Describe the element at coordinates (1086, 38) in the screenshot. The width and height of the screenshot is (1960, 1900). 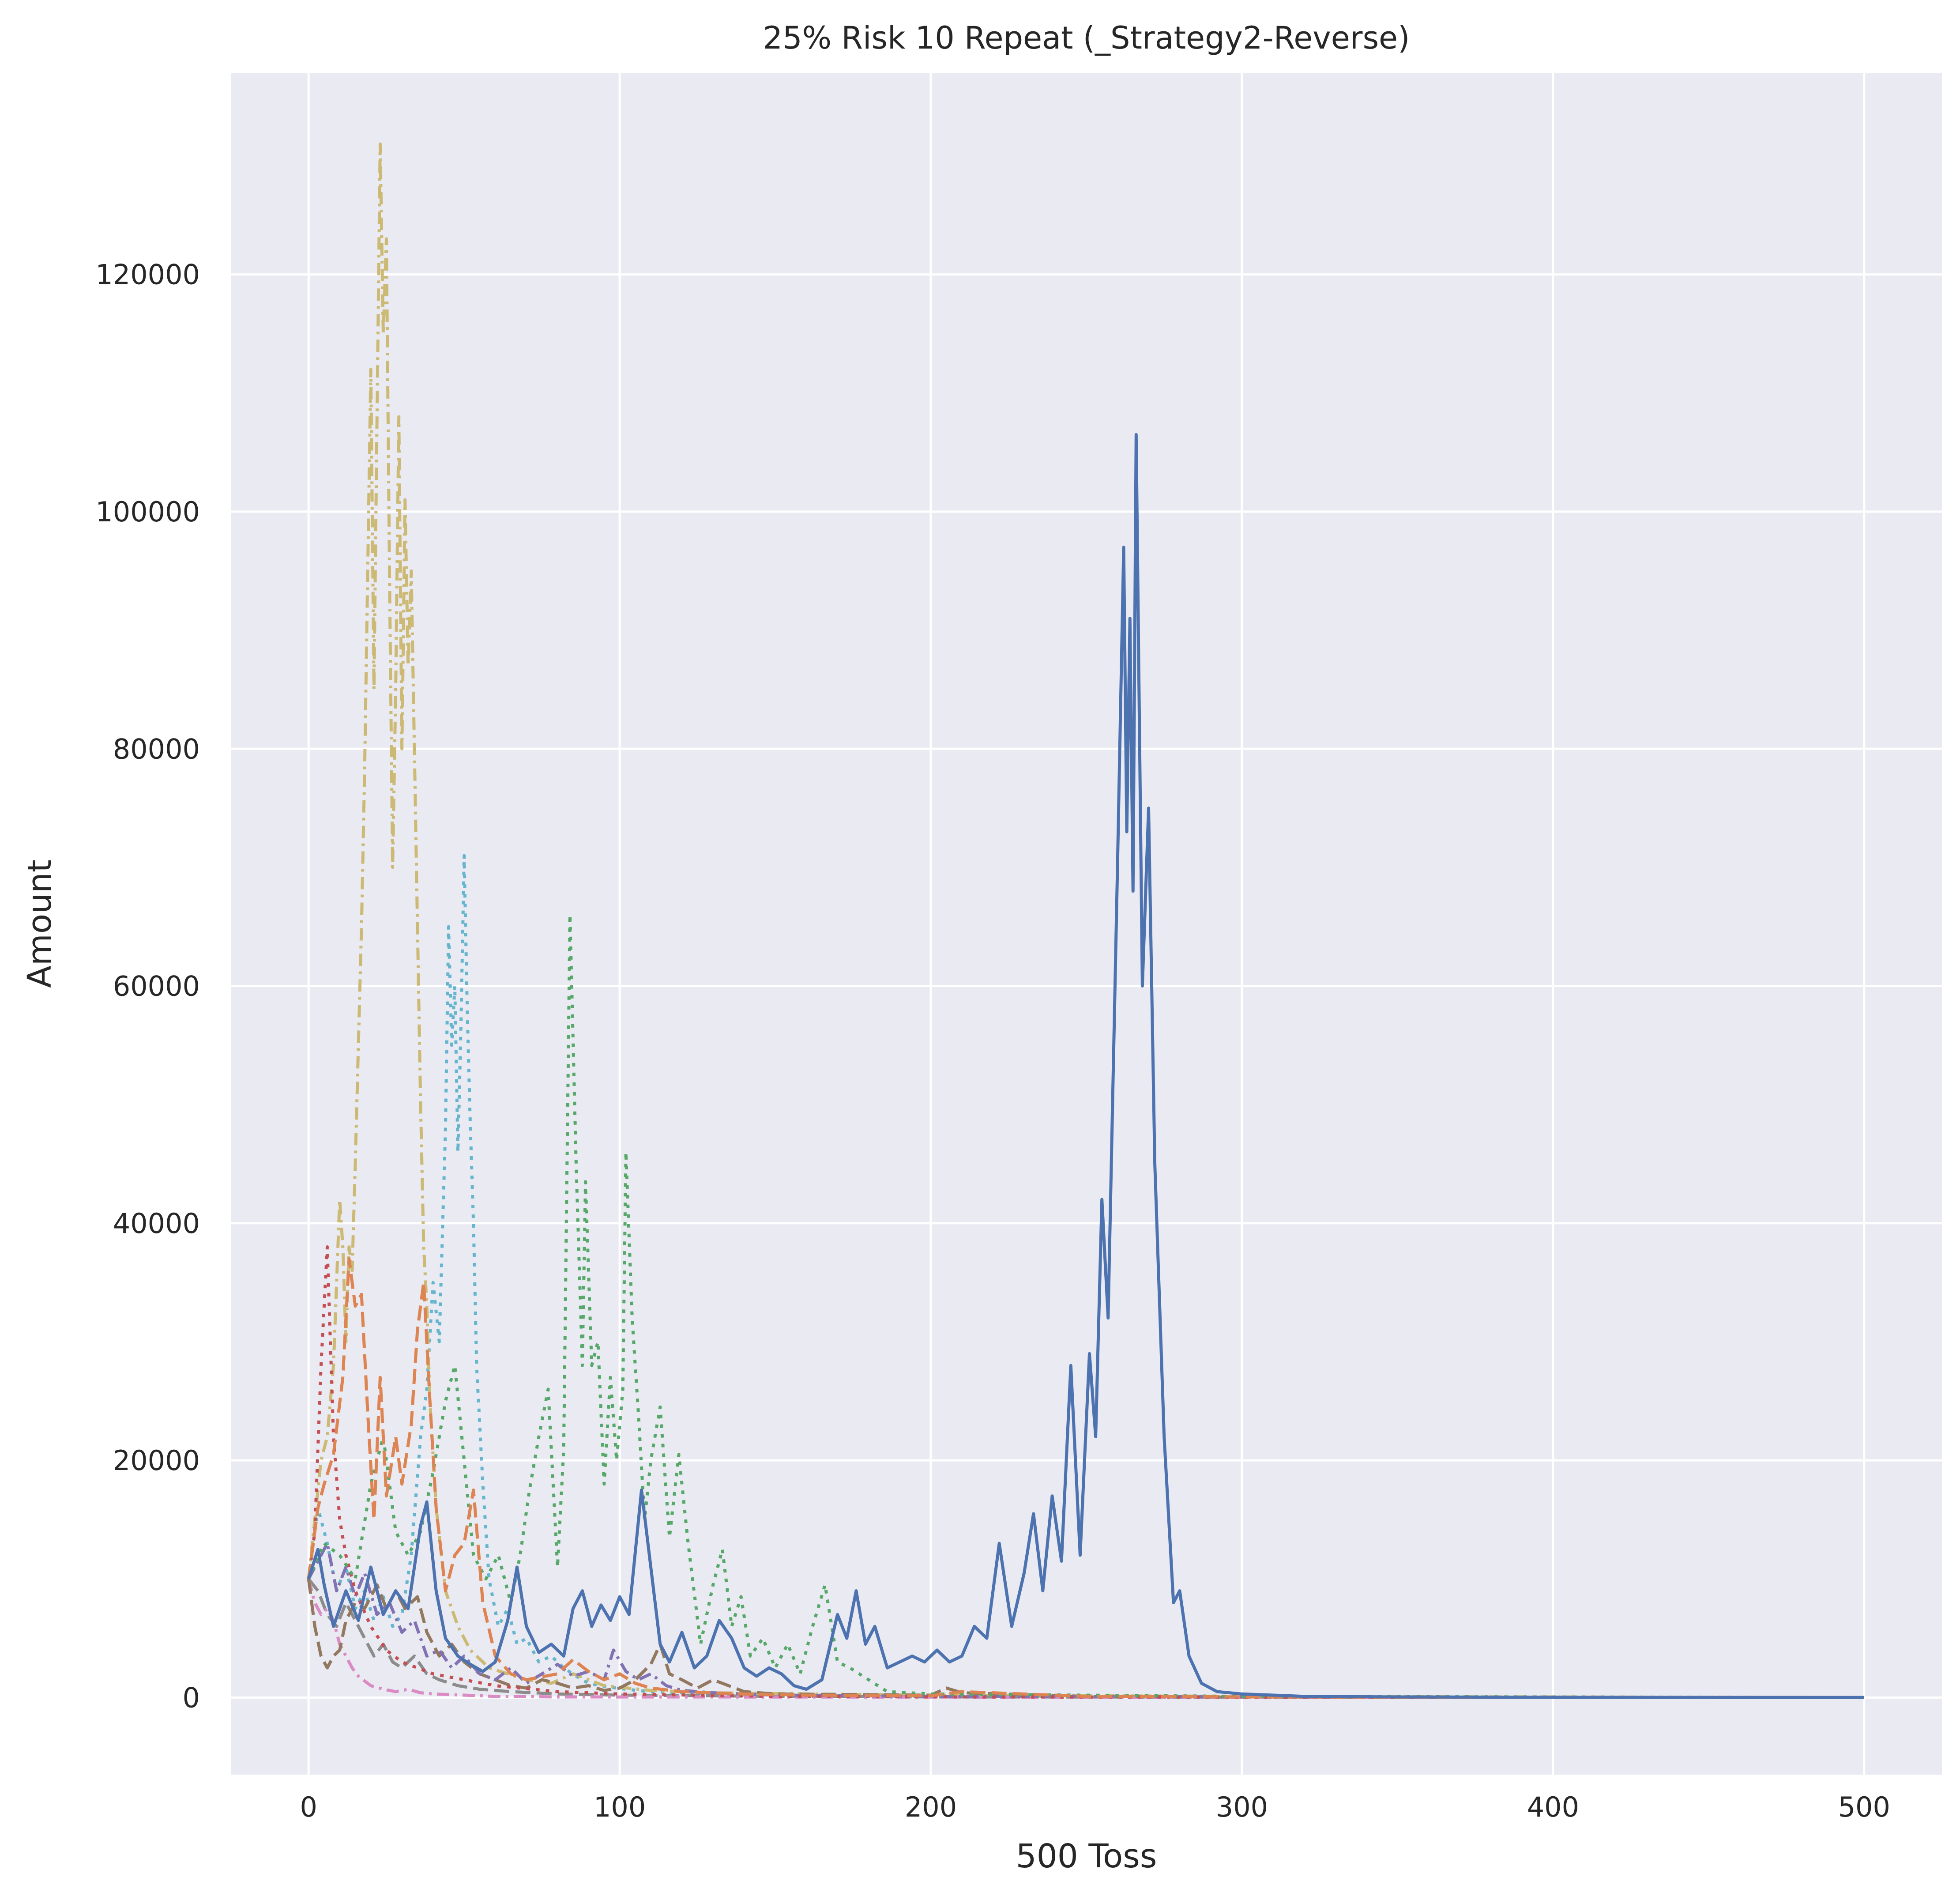
I see `chart-title: 25% Risk 10 Repeat (_Strategy2-Reverse)` at that location.